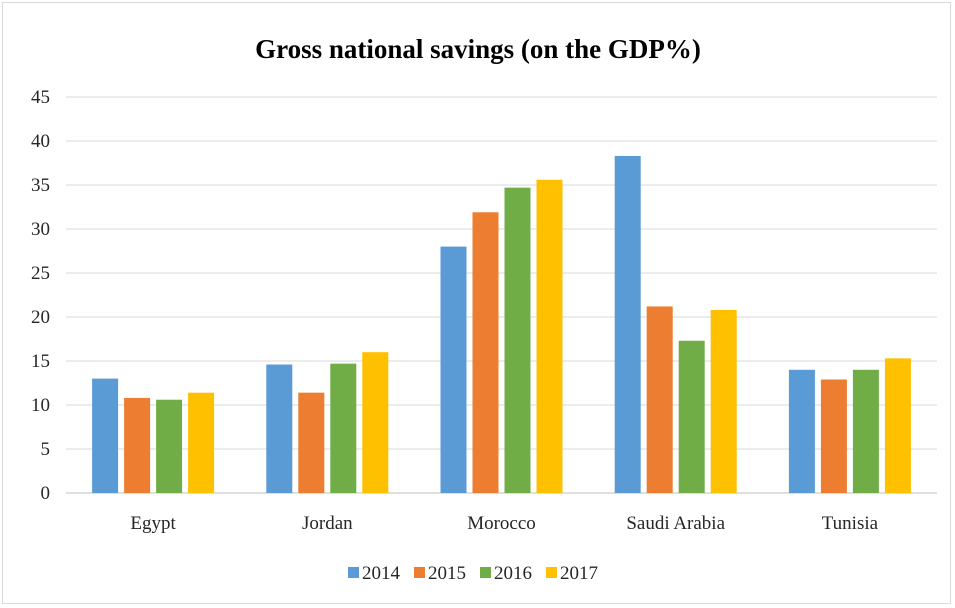  I want to click on bar-tunisia-2016, so click(865, 431).